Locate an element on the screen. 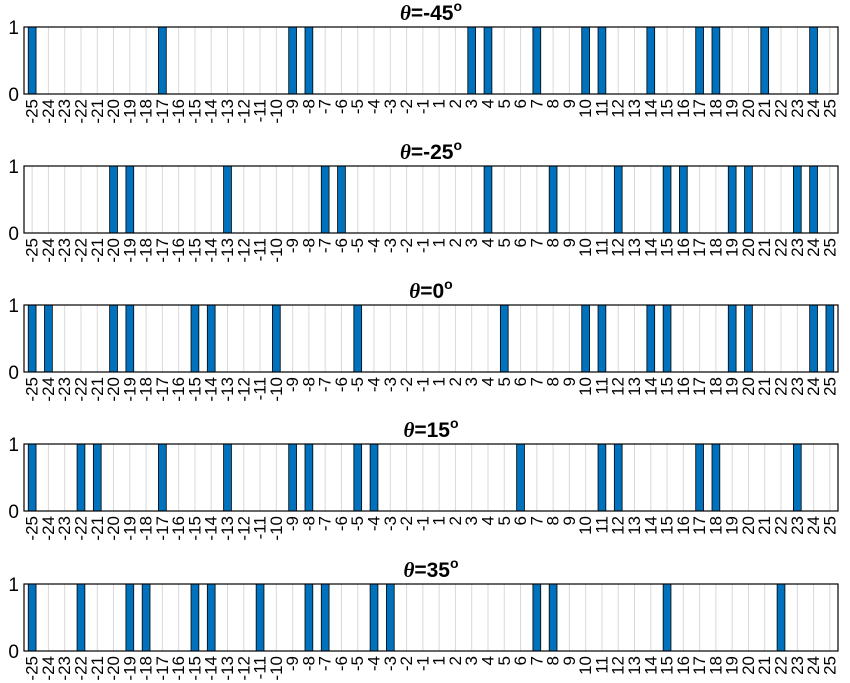 The height and width of the screenshot is (683, 850). x-tick-label: -8 is located at coordinates (308, 106).